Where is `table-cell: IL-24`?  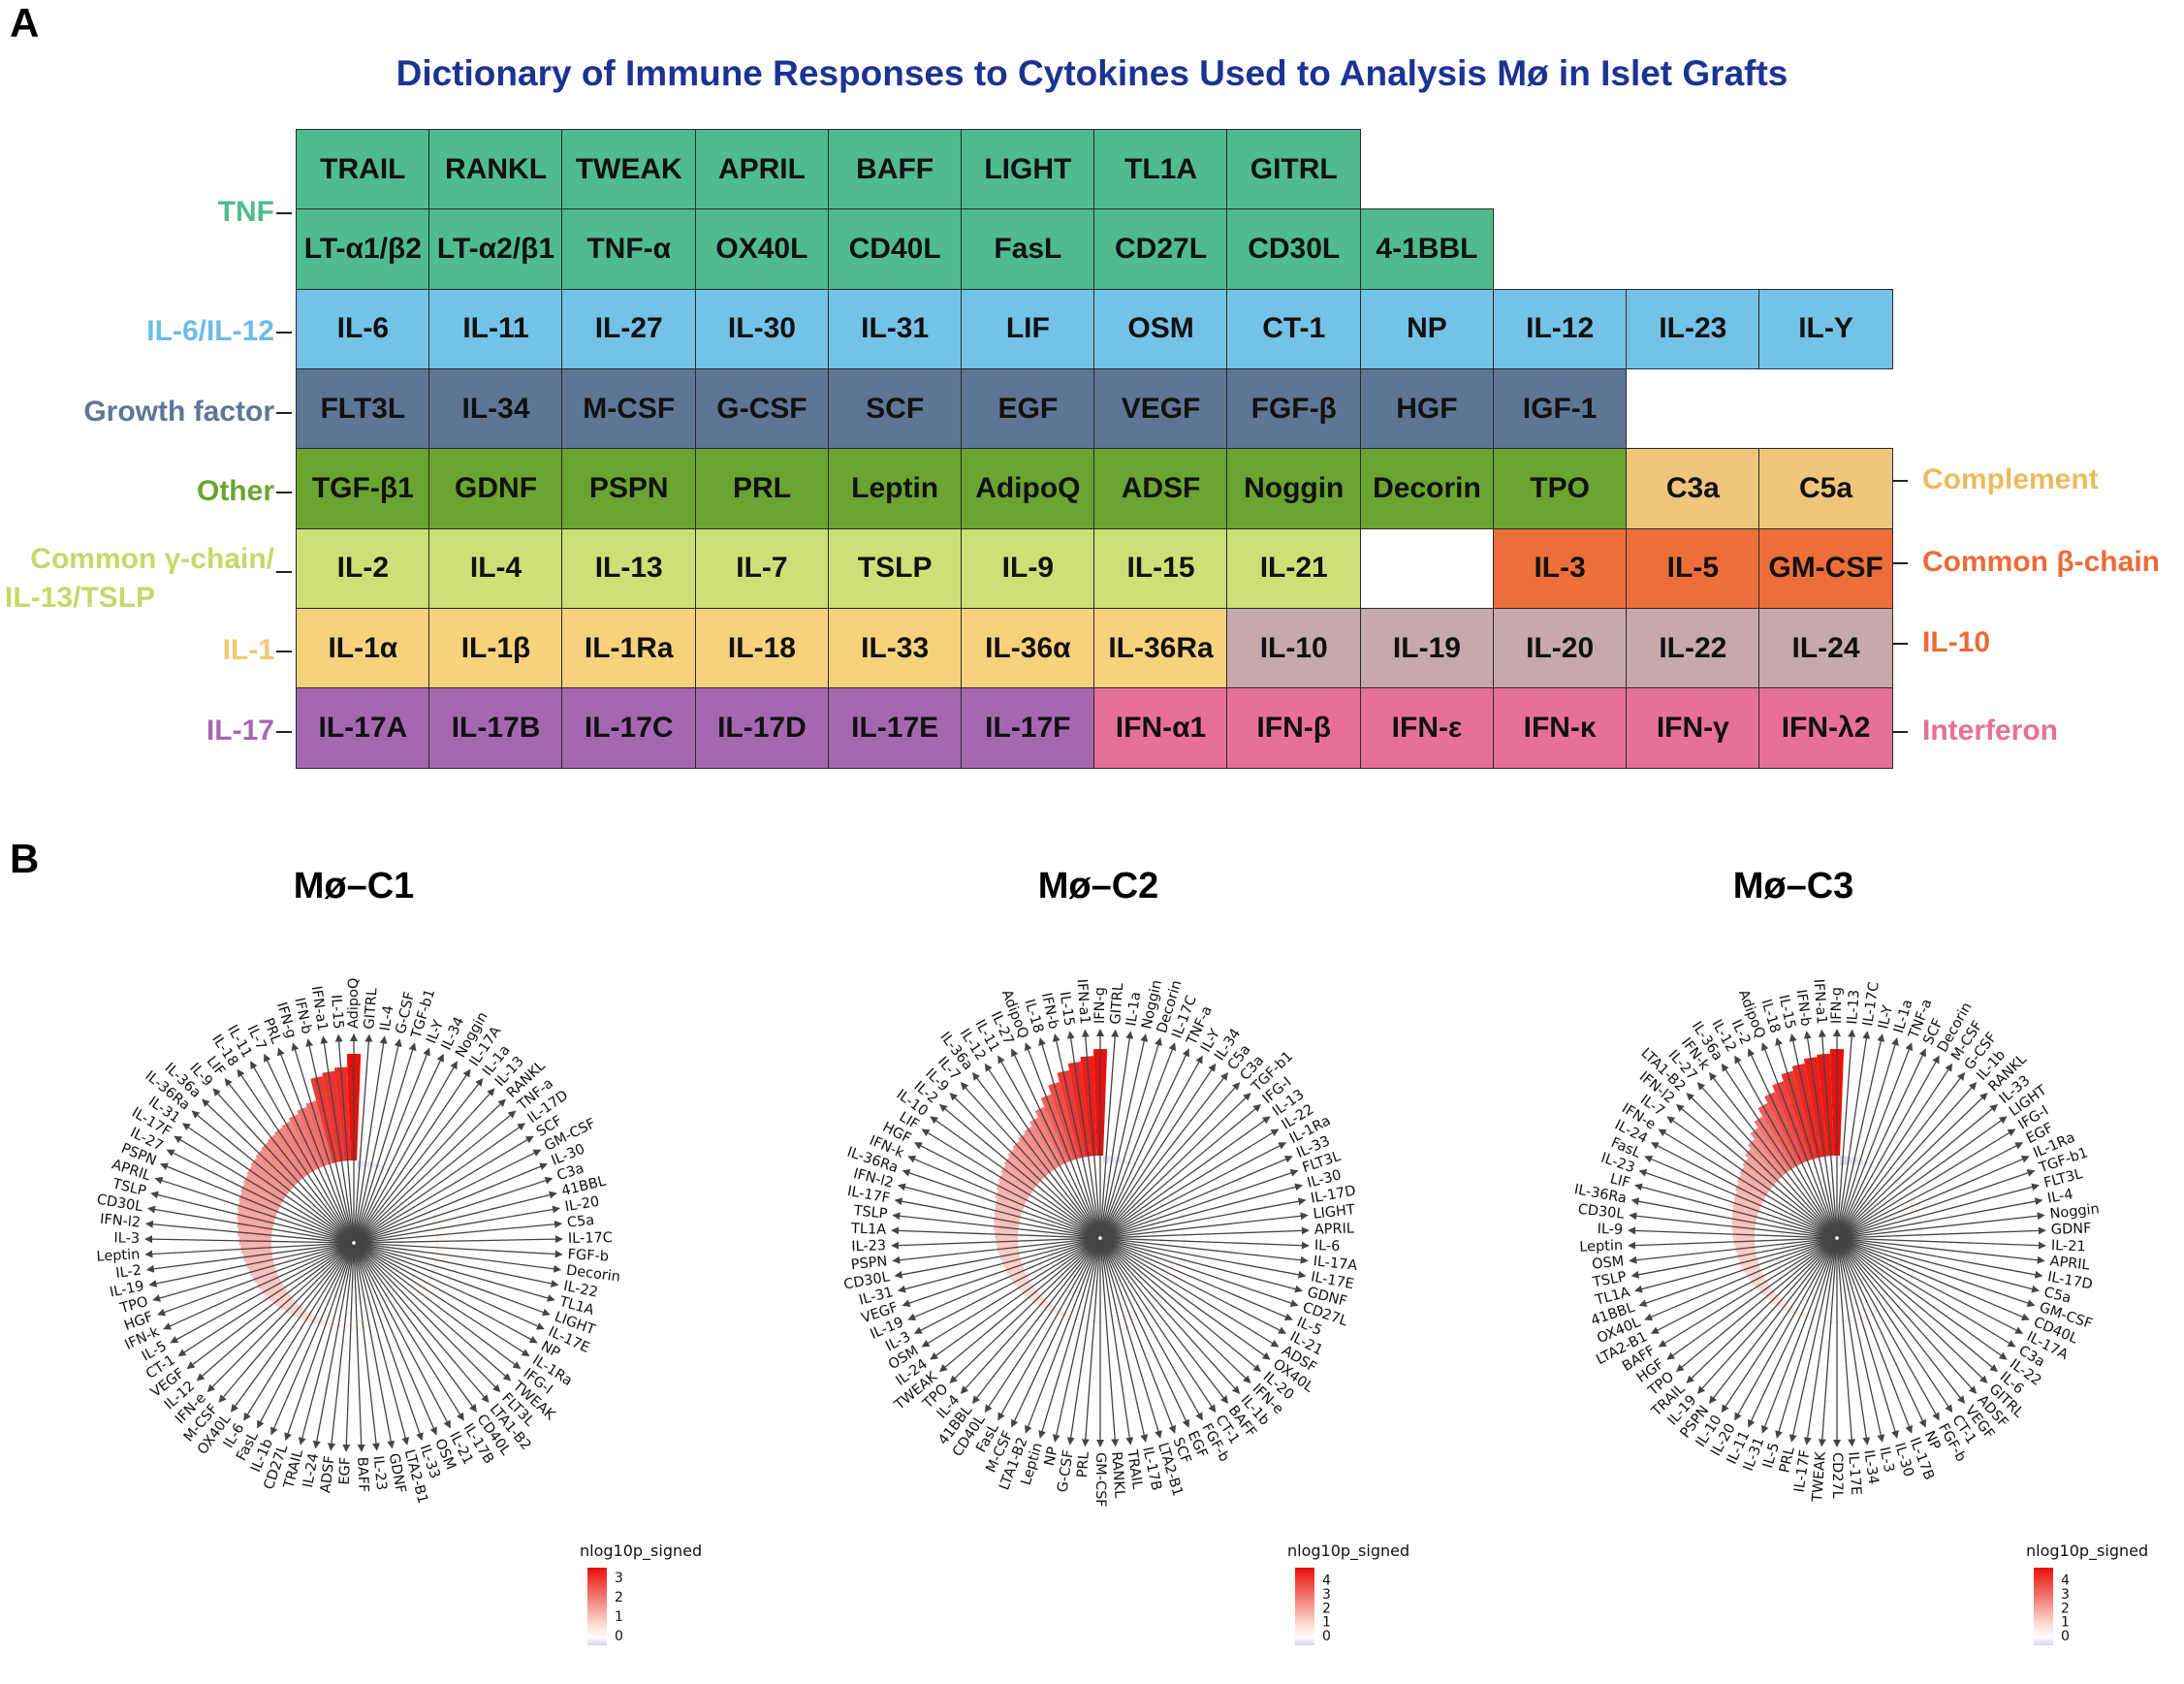
table-cell: IL-24 is located at coordinates (1826, 648).